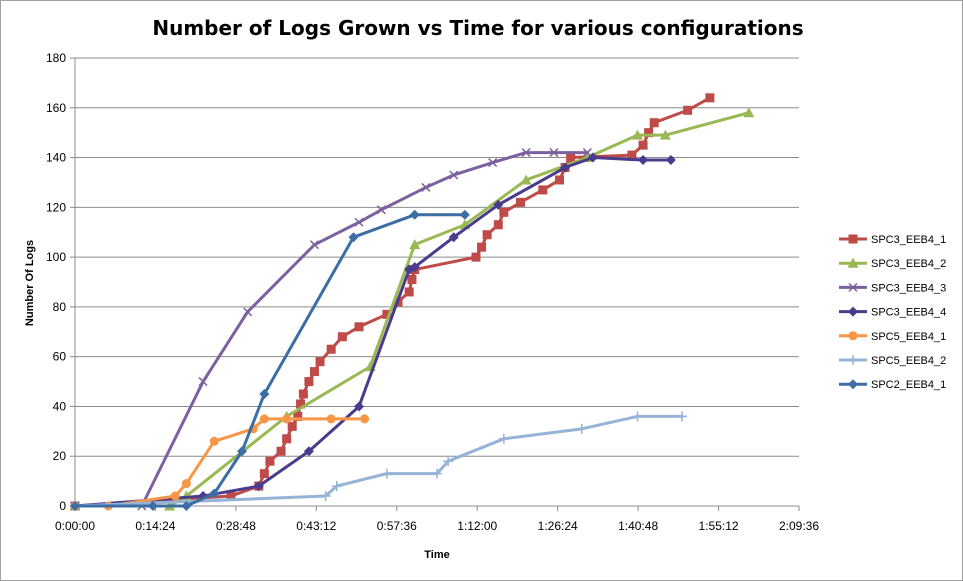 The width and height of the screenshot is (963, 581). I want to click on x-tick-label: 0:57:36, so click(397, 526).